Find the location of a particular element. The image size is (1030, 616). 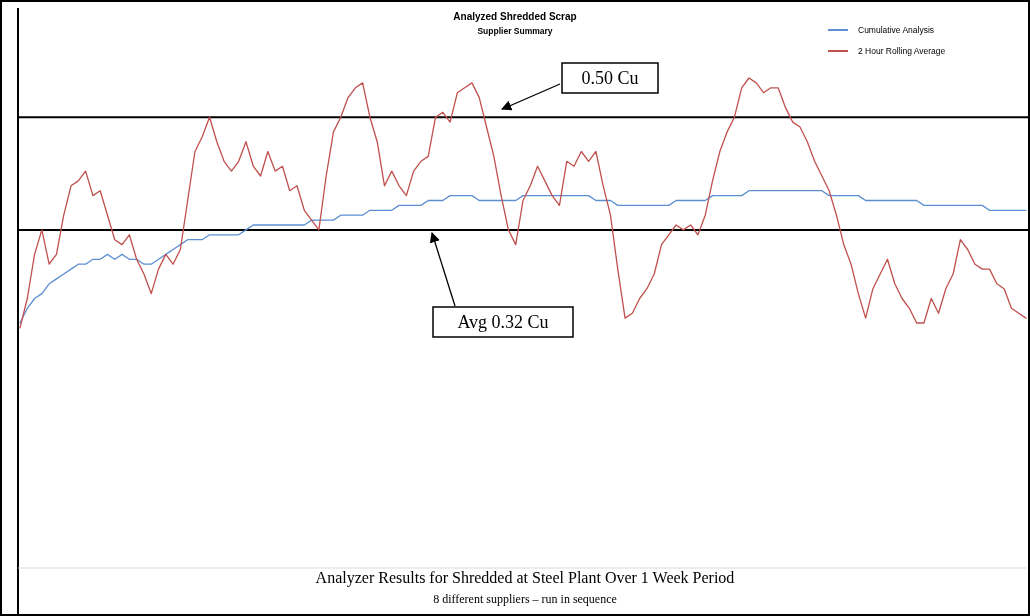

text: 8 different suppliers – run in sequence is located at coordinates (525, 599).